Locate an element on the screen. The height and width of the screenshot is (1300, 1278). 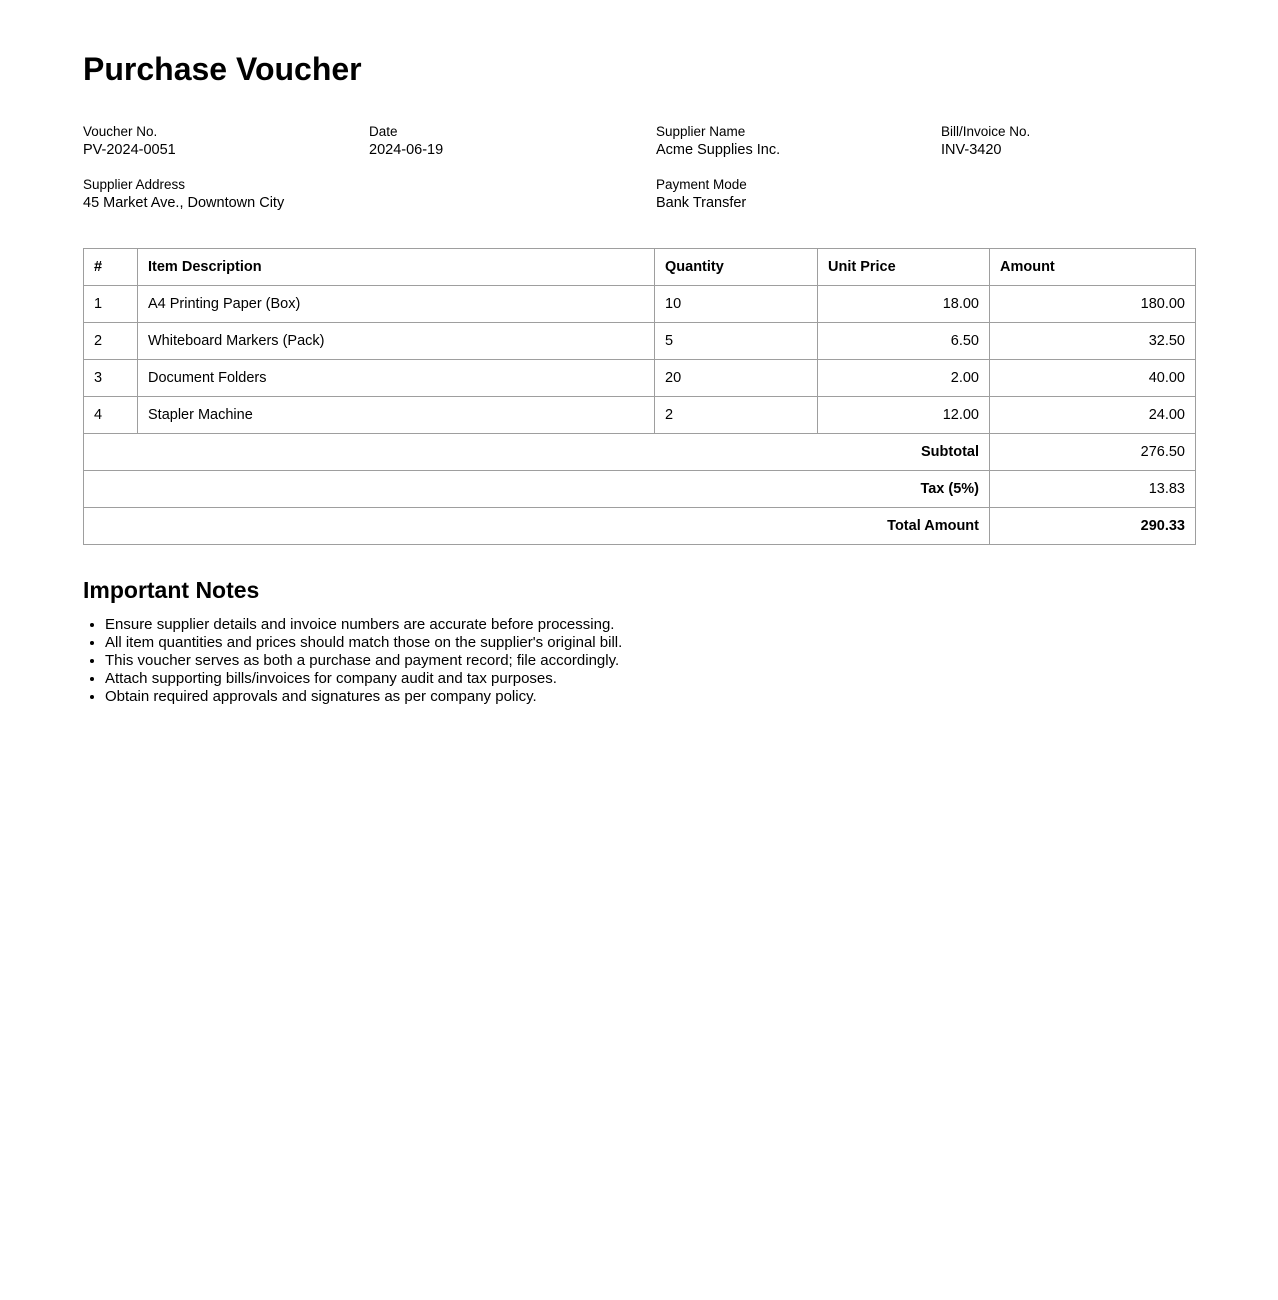
field-voucher-no-label: Voucher No. is located at coordinates (120, 131).